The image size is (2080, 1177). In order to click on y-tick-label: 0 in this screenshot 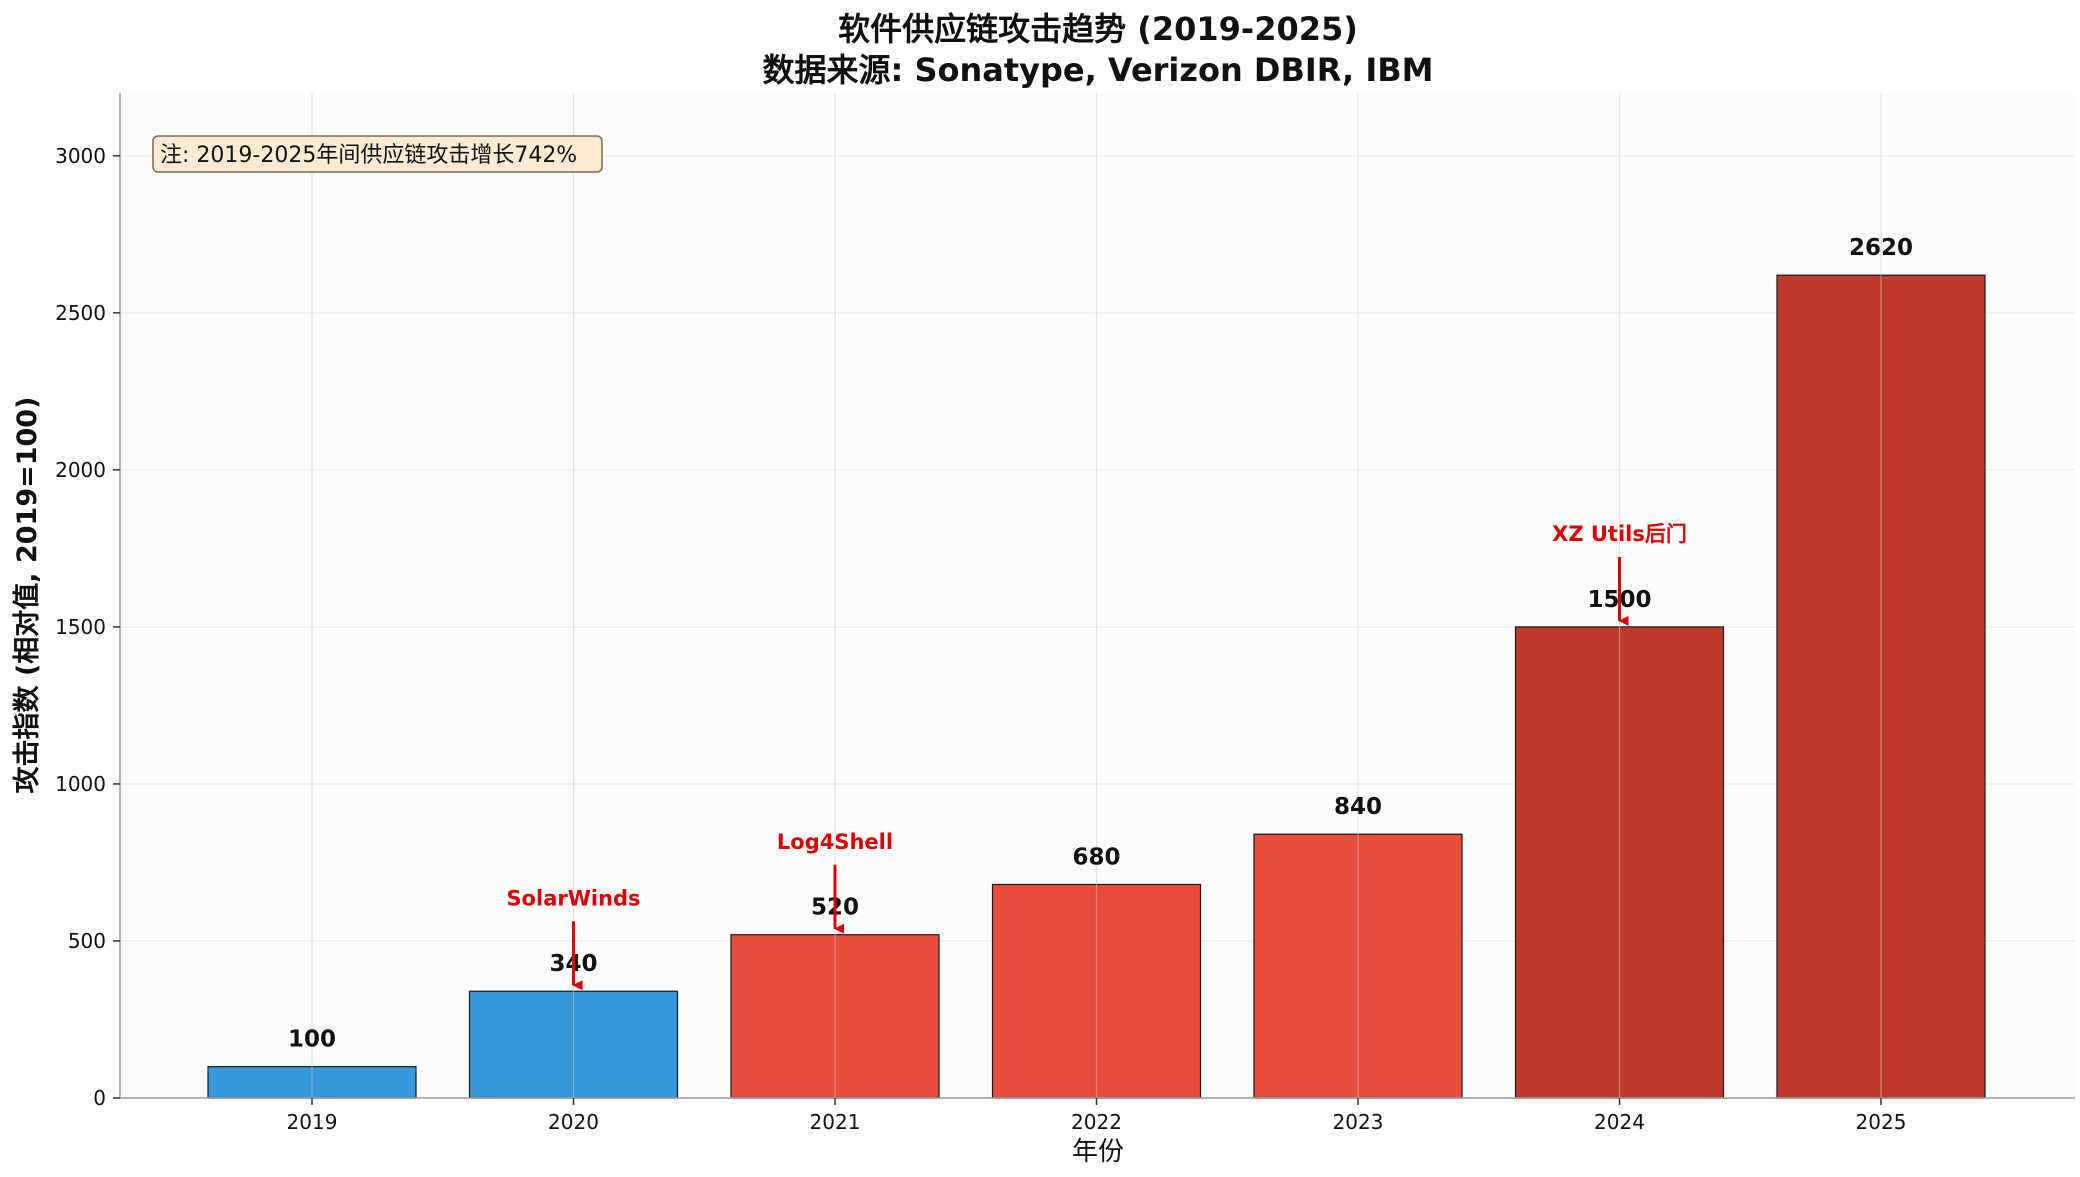, I will do `click(99, 1098)`.